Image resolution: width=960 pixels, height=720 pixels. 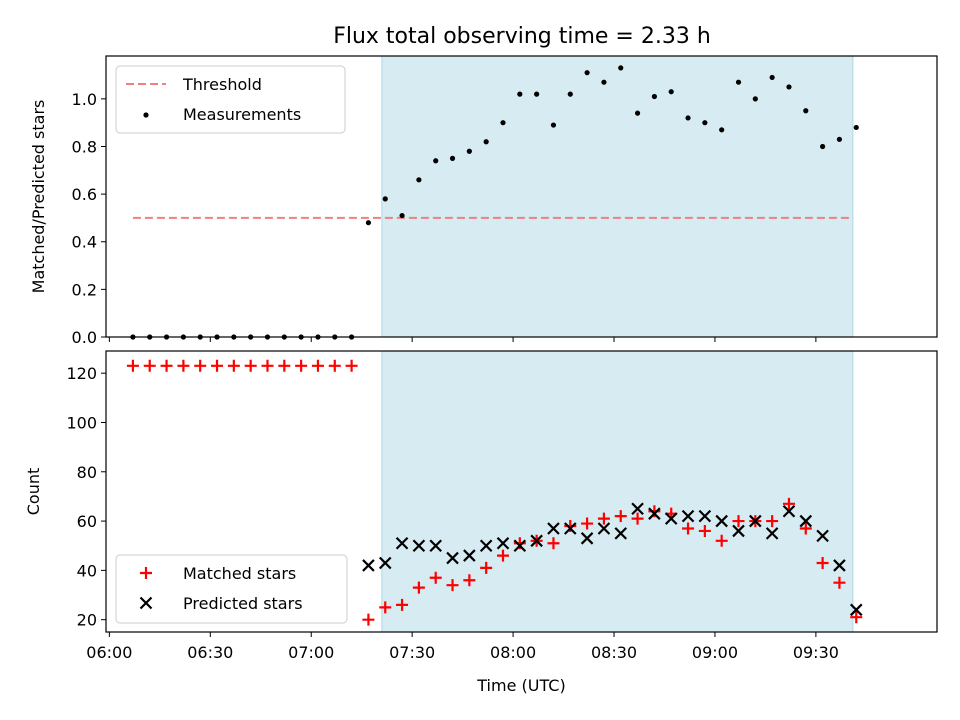 I want to click on y-tick-label: 20, so click(x=87, y=620).